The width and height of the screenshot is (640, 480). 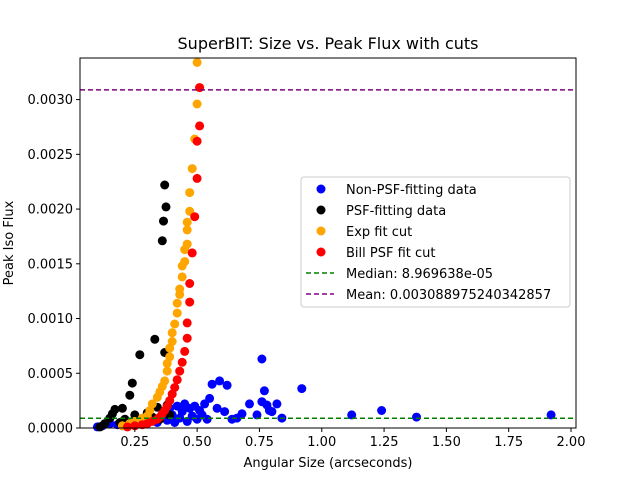 I want to click on x-tick-label: 0.50, so click(x=197, y=442).